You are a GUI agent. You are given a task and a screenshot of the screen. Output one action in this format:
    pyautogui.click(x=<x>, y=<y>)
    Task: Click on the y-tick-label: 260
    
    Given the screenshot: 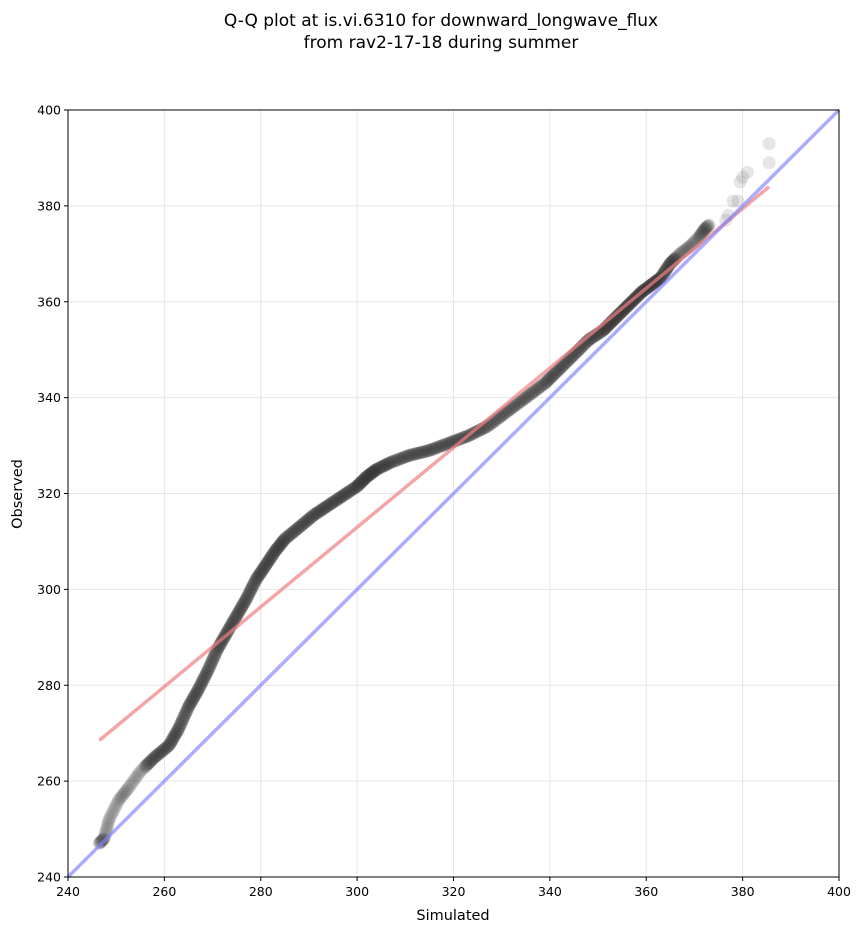 What is the action you would take?
    pyautogui.click(x=49, y=781)
    